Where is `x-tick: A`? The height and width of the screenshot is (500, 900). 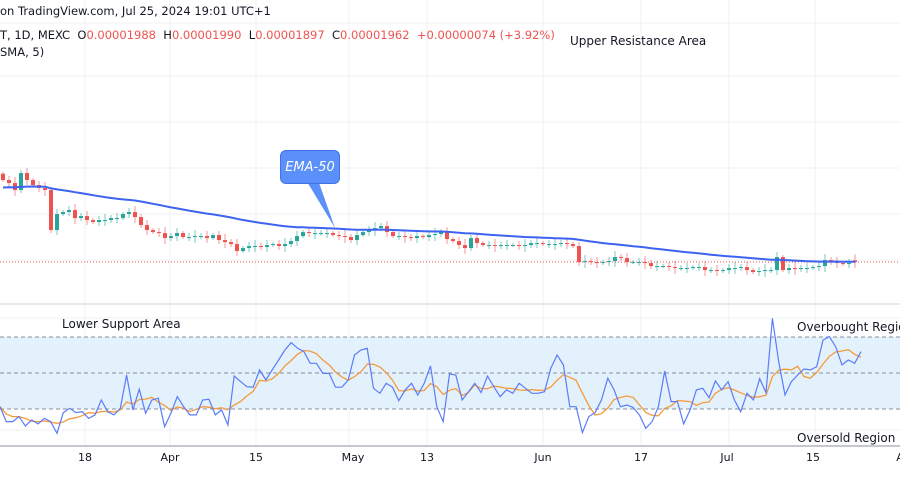
x-tick: A is located at coordinates (898, 457).